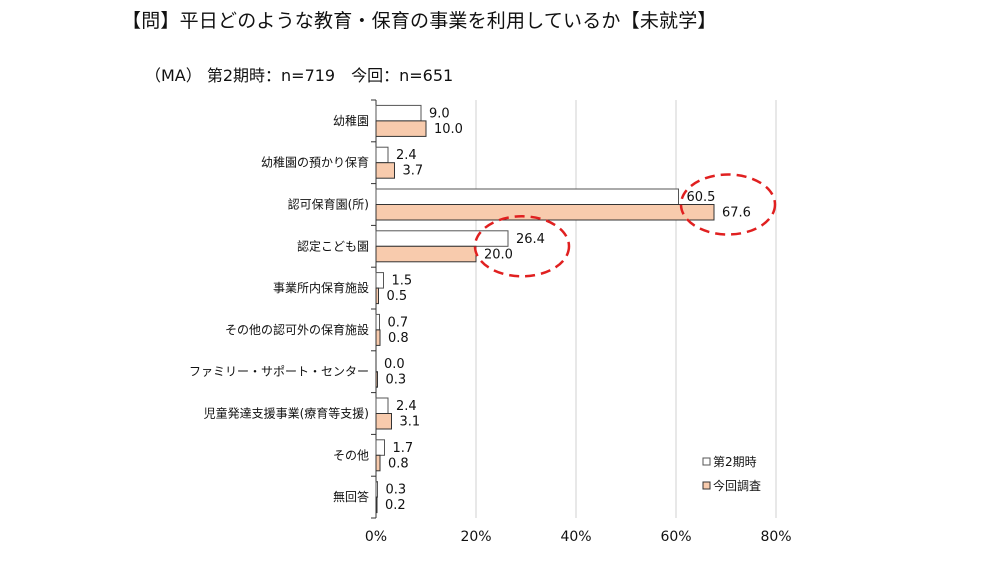  What do you see at coordinates (315, 162) in the screenshot?
I see `category-label: 幼稚園の預かり保育` at bounding box center [315, 162].